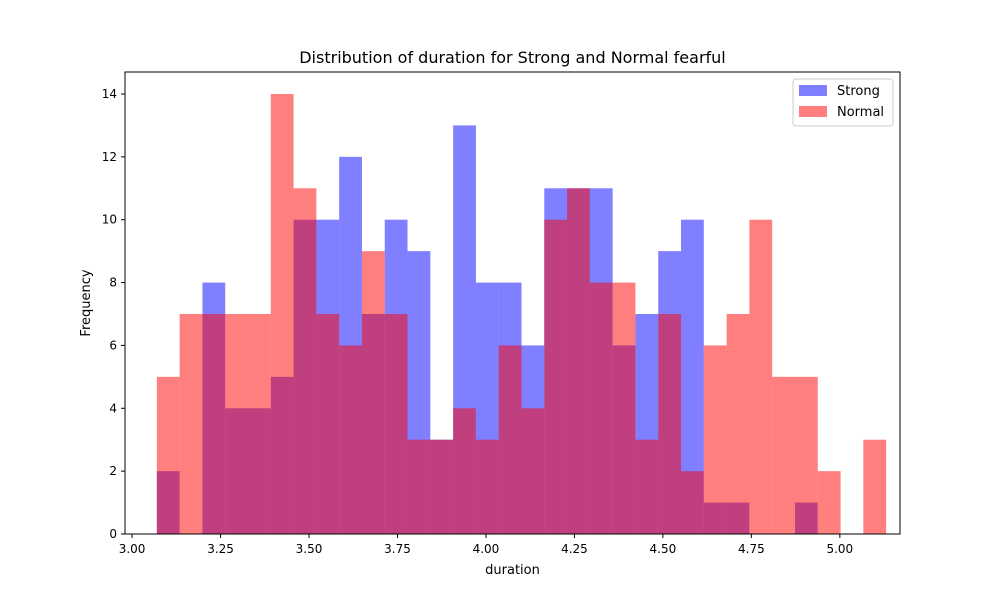  I want to click on x-tick-label-6: 4.50, so click(663, 549).